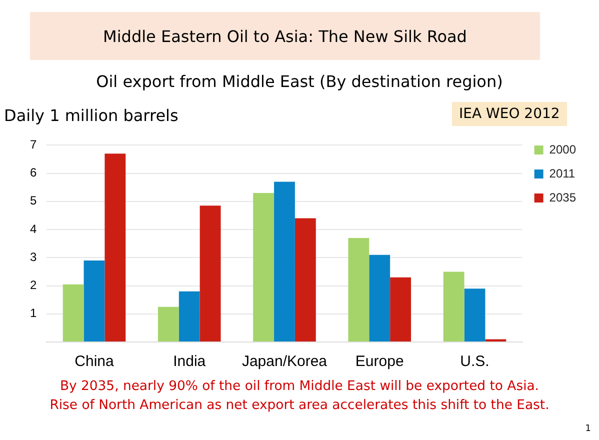 This screenshot has height=440, width=599. Describe the element at coordinates (33, 229) in the screenshot. I see `y-tick-label: 4` at that location.